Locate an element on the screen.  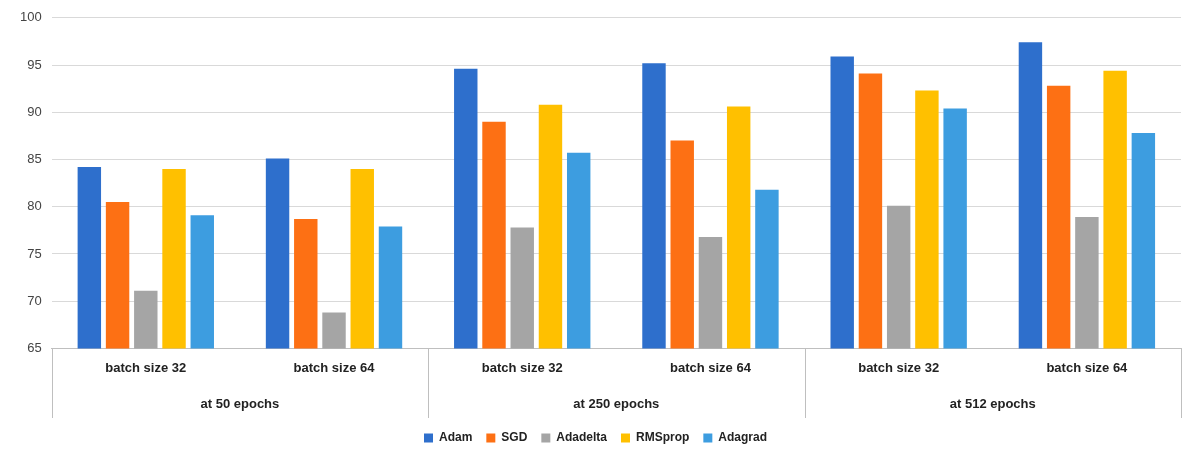
y-tick-label: 65 is located at coordinates (34, 347).